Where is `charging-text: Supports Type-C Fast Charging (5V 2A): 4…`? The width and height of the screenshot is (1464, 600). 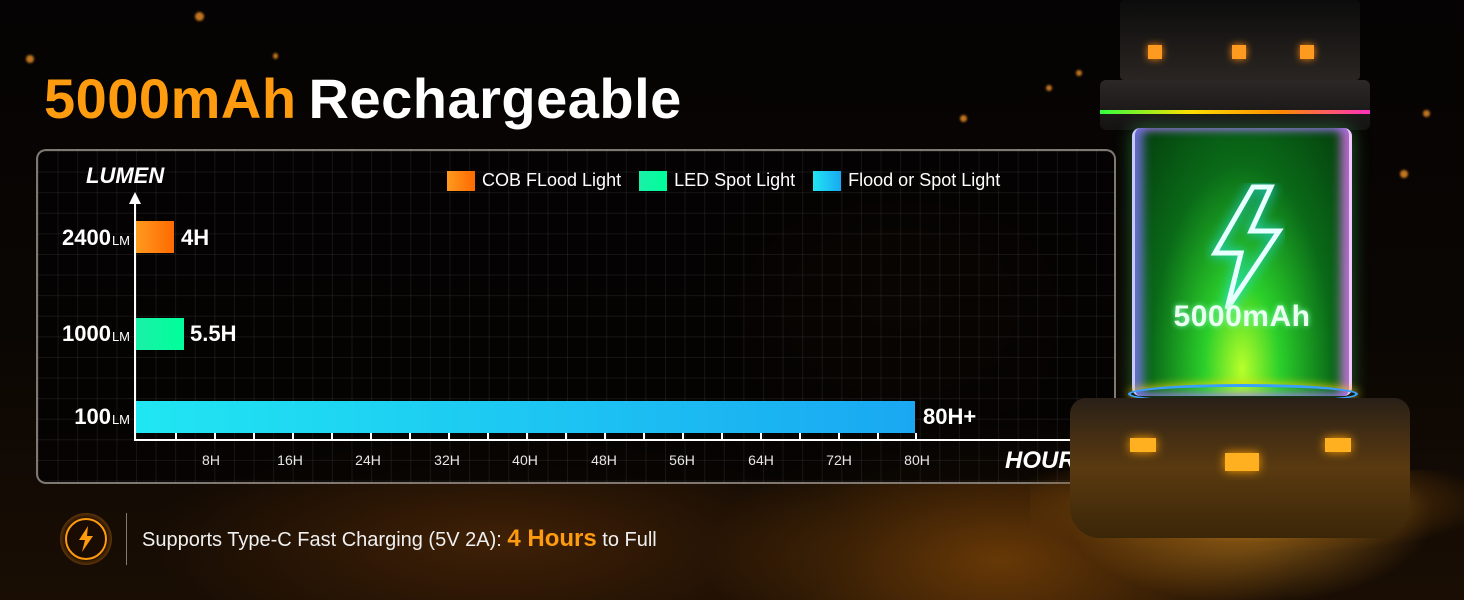 charging-text: Supports Type-C Fast Charging (5V 2A): 4… is located at coordinates (399, 538).